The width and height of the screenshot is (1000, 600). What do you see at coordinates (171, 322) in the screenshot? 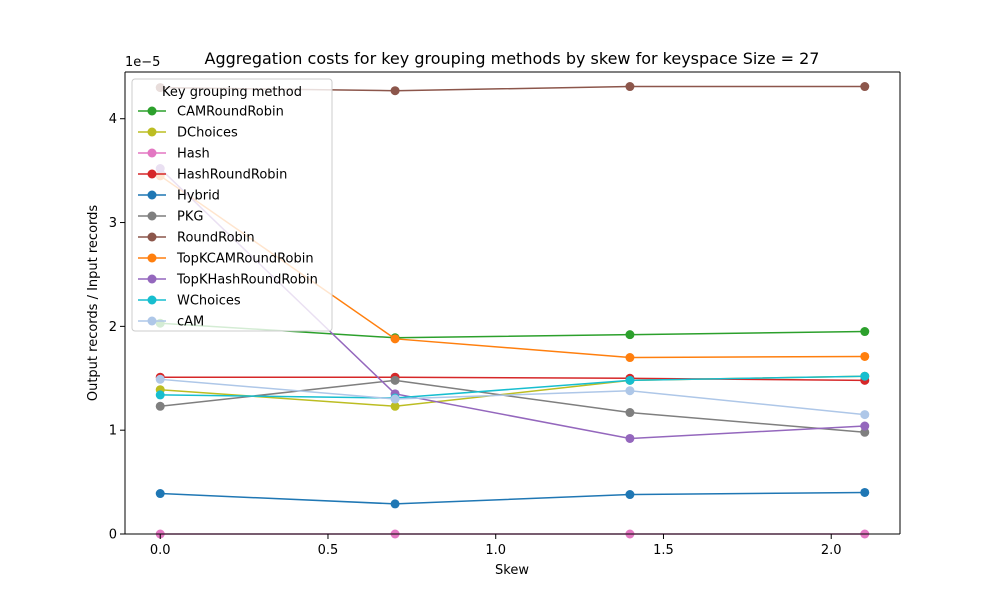
I see `legend-entry: cAM` at bounding box center [171, 322].